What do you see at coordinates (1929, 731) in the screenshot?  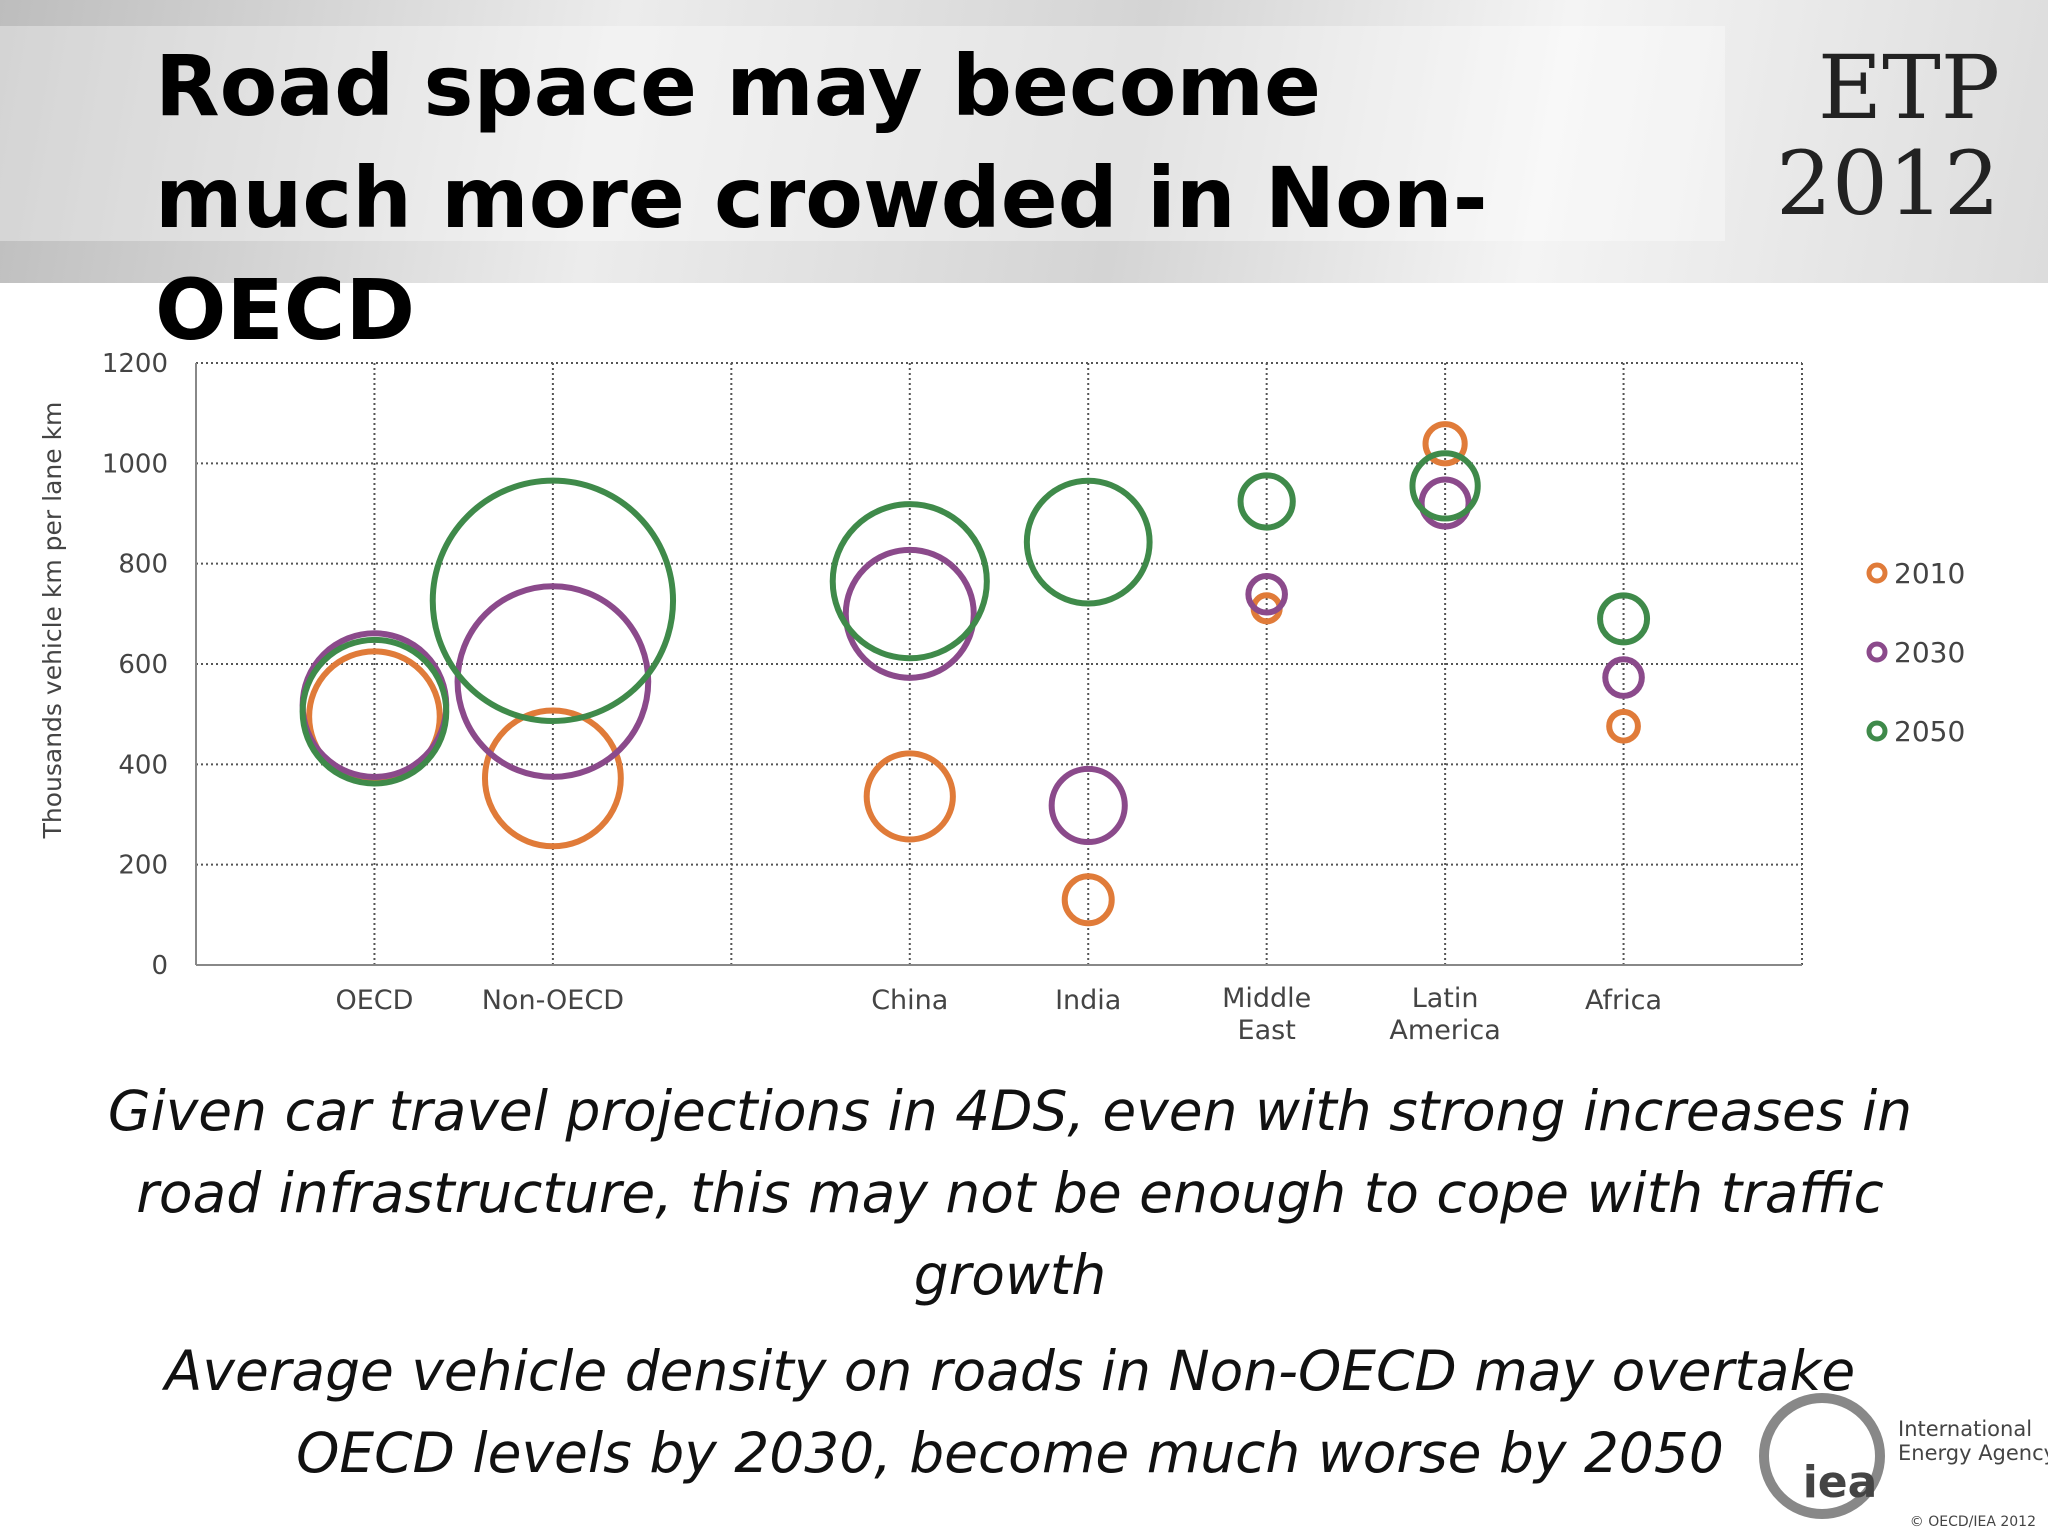 I see `legend-label: 2050` at bounding box center [1929, 731].